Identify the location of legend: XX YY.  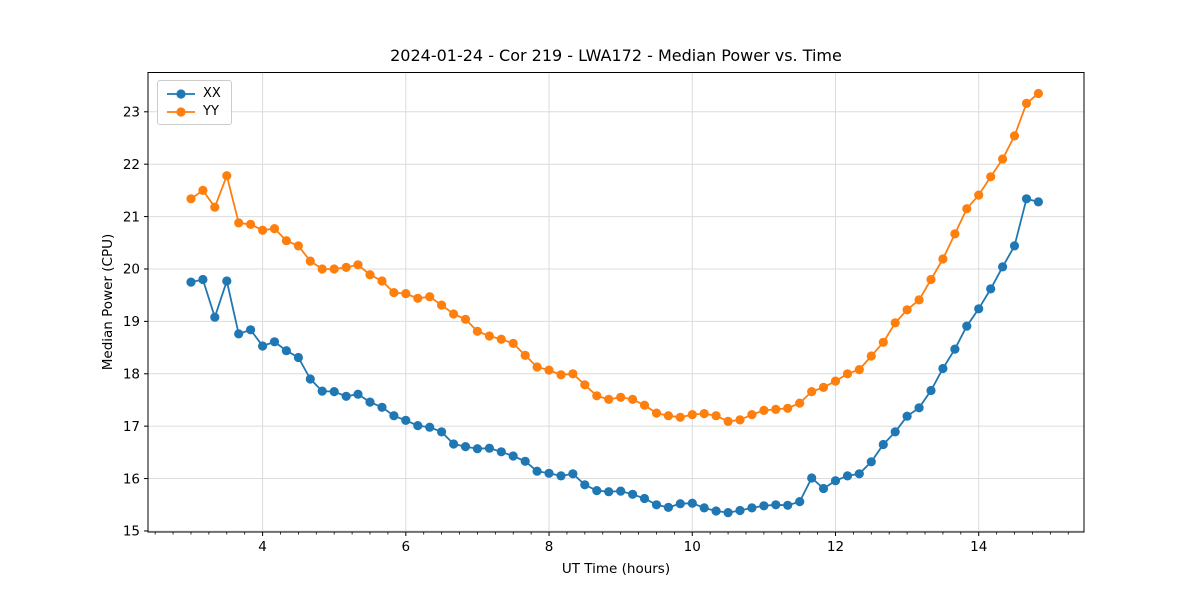
(194, 102).